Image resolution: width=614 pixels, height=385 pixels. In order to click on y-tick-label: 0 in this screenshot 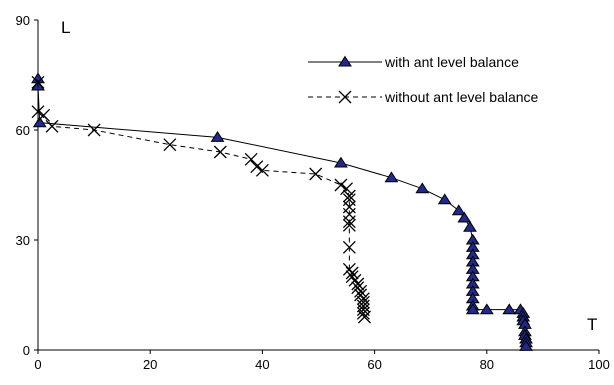, I will do `click(26, 350)`.